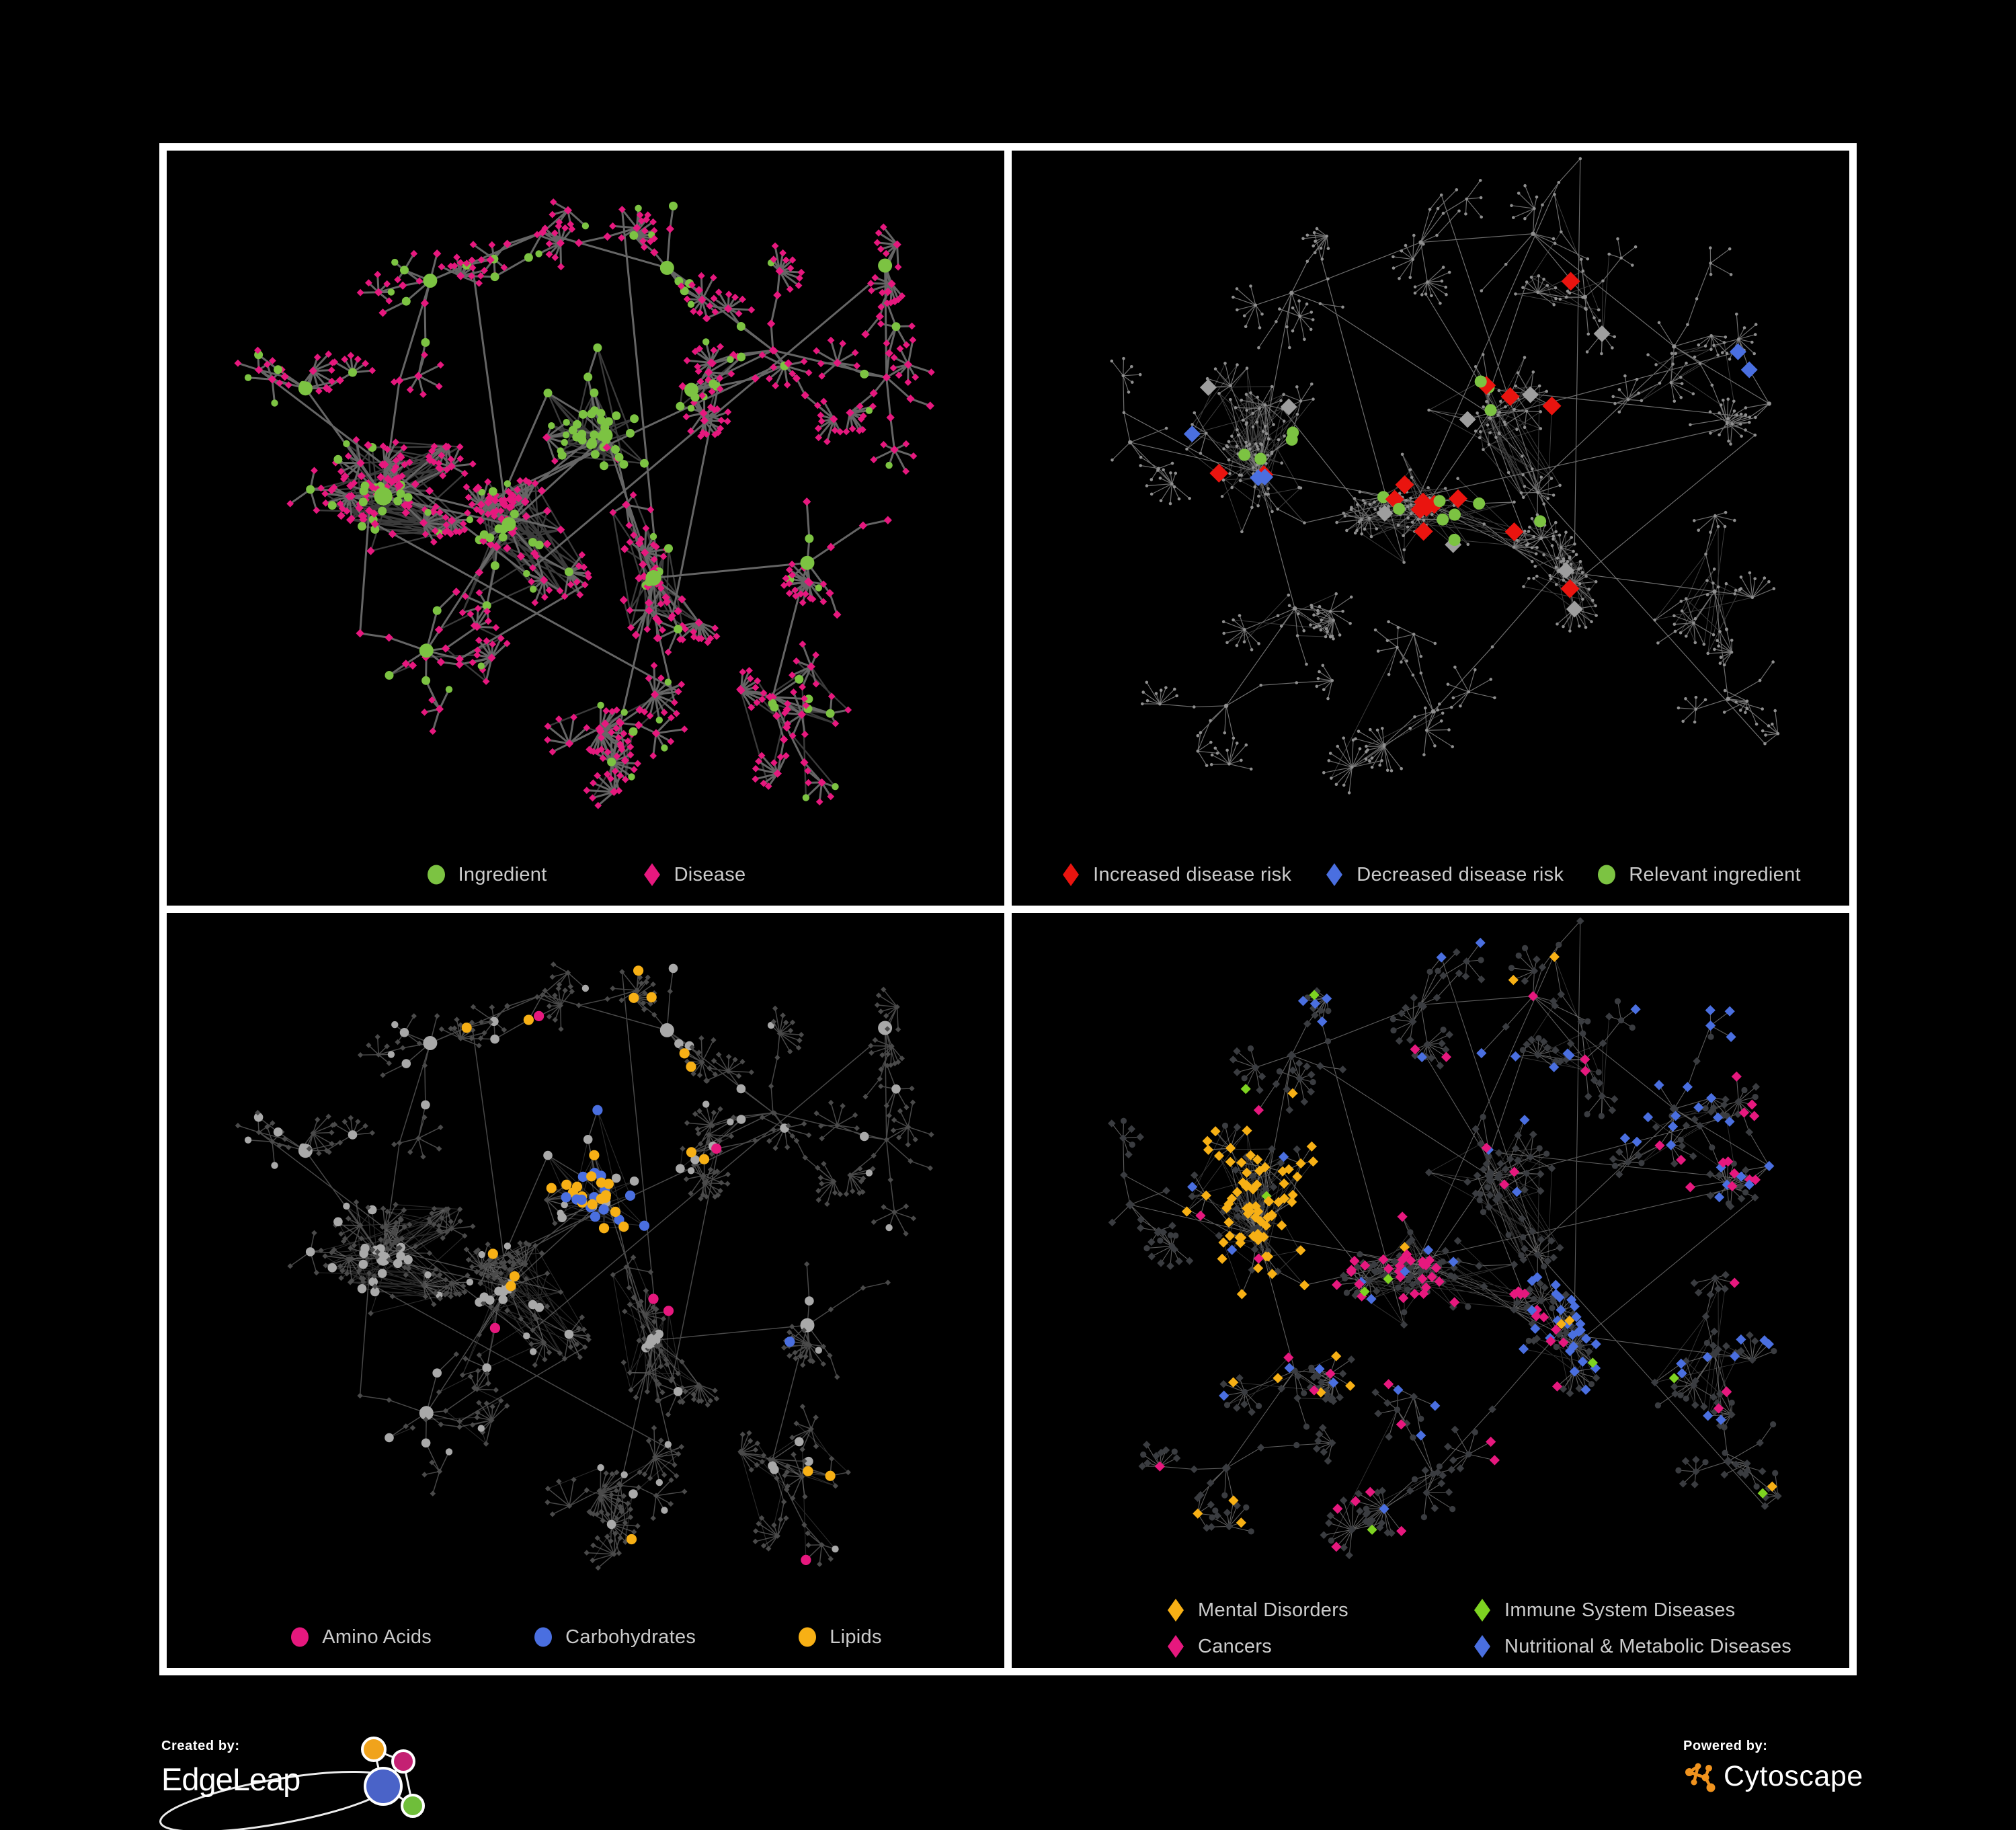  Describe the element at coordinates (1445, 476) in the screenshot. I see `network-disease-risk` at that location.